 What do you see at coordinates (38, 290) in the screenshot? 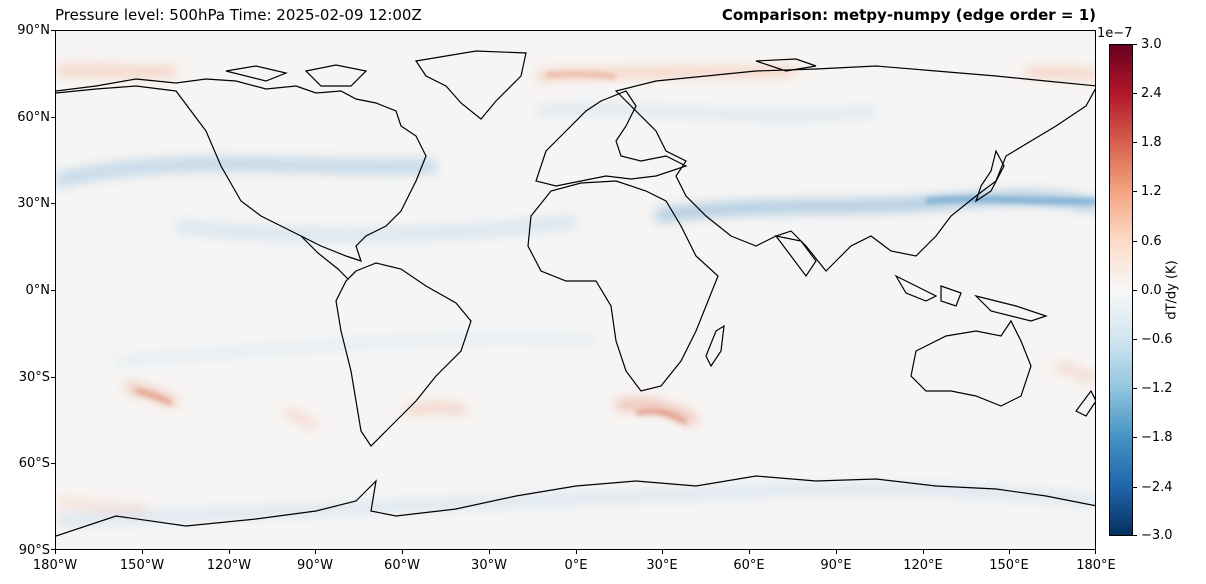
I see `lat-label-0: 0°N` at bounding box center [38, 290].